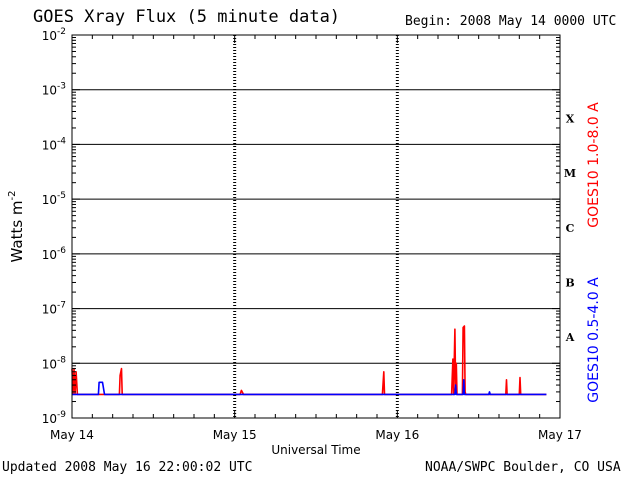  I want to click on x-tick-label: May 16, so click(397, 435).